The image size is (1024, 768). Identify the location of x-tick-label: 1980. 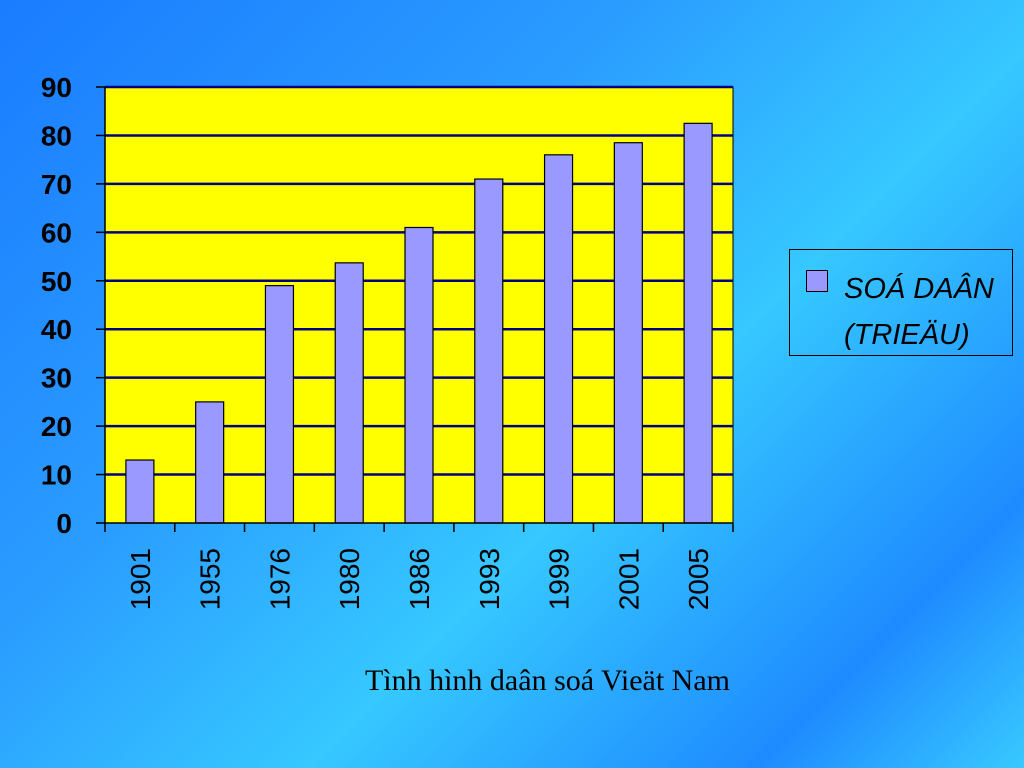
(349, 579).